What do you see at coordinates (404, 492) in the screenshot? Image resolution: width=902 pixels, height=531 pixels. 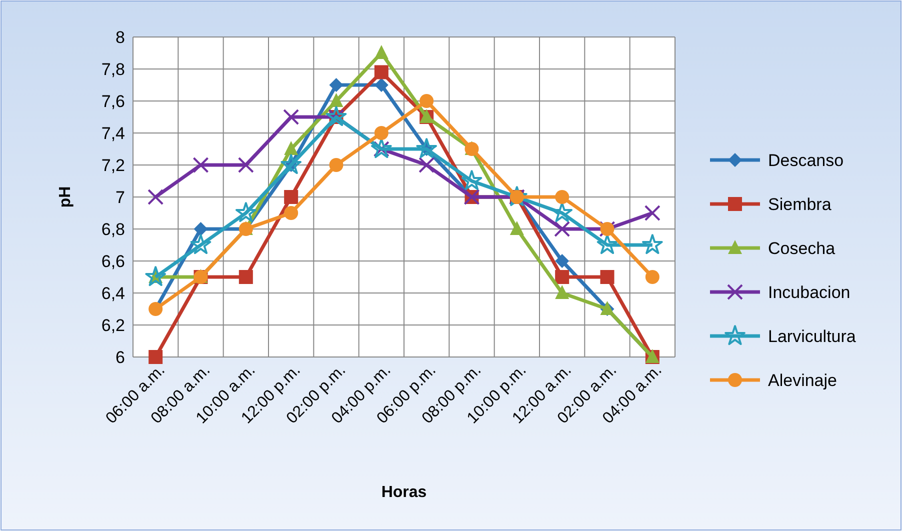 I see `x-axis-title: Horas` at bounding box center [404, 492].